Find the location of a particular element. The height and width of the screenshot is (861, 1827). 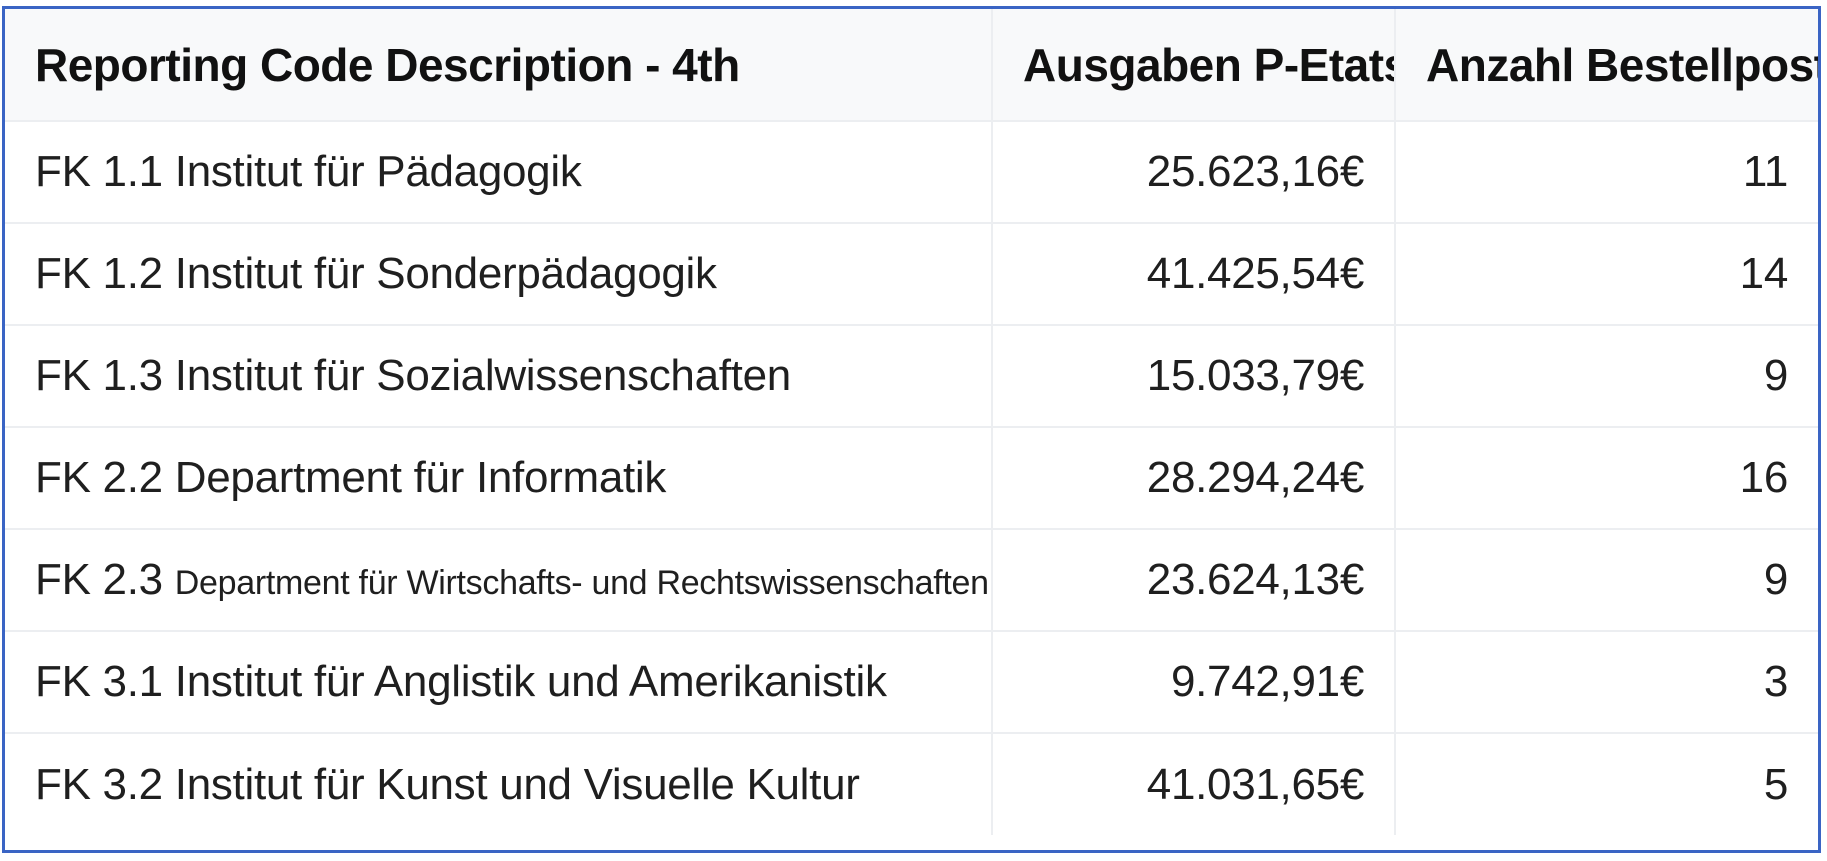

count-cell: 16 is located at coordinates (1606, 478).